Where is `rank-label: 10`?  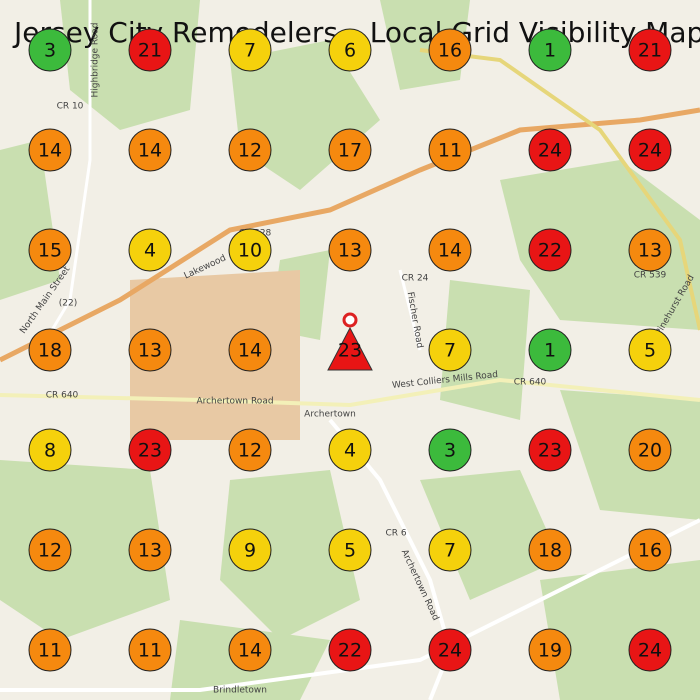 rank-label: 10 is located at coordinates (250, 251).